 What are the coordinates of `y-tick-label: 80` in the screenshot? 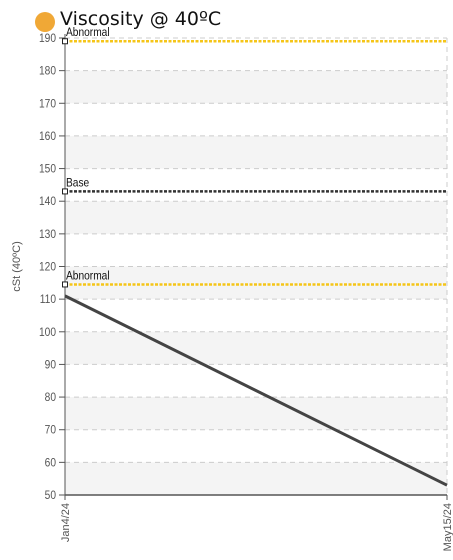 It's located at (50, 397).